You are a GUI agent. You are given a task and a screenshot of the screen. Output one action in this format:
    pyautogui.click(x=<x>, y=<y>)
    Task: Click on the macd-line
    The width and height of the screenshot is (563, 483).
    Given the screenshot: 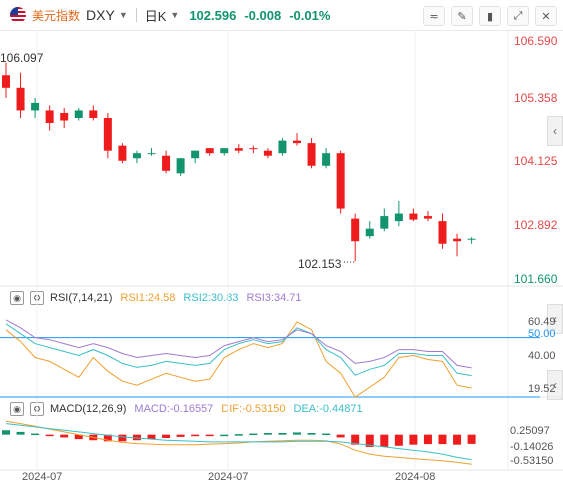 What is the action you would take?
    pyautogui.click(x=238, y=442)
    